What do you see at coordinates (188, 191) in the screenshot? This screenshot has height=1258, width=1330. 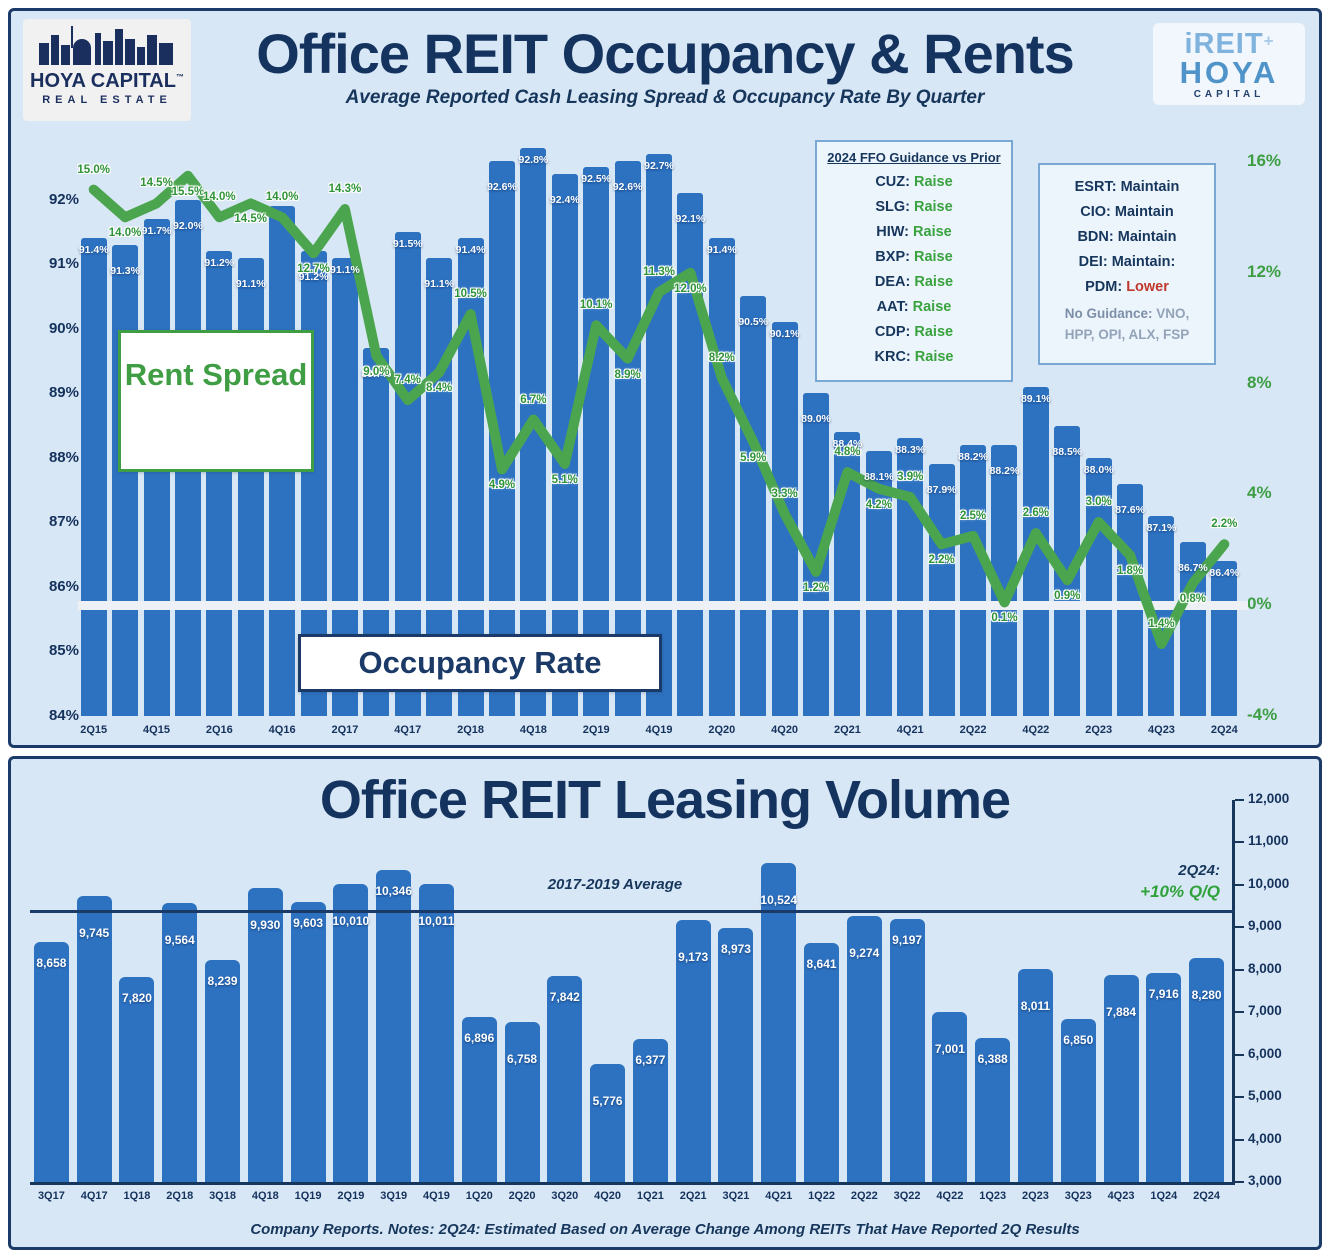 I see `rent-spread-value-label: 15.5%` at bounding box center [188, 191].